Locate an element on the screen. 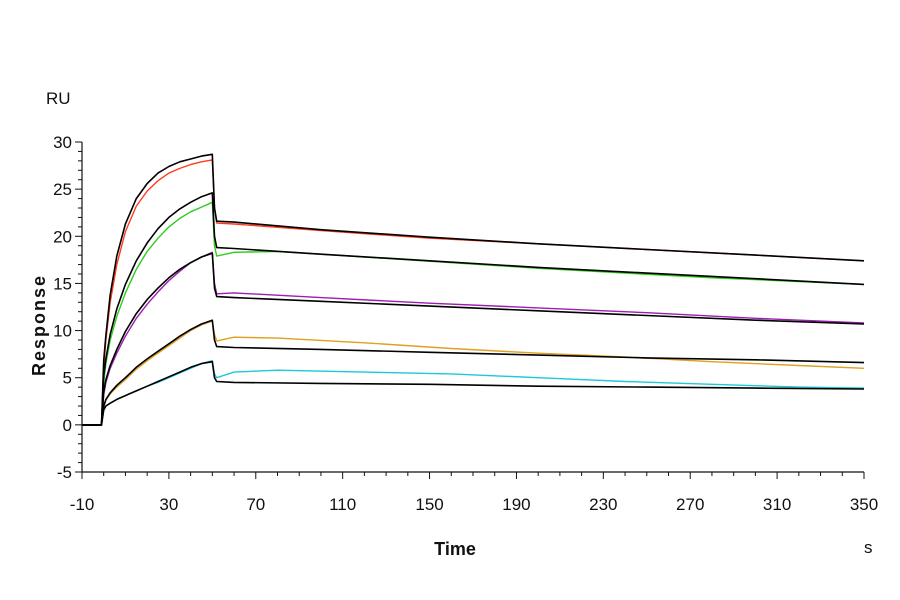 This screenshot has height=600, width=900. x-tick-label: 150 is located at coordinates (429, 504).